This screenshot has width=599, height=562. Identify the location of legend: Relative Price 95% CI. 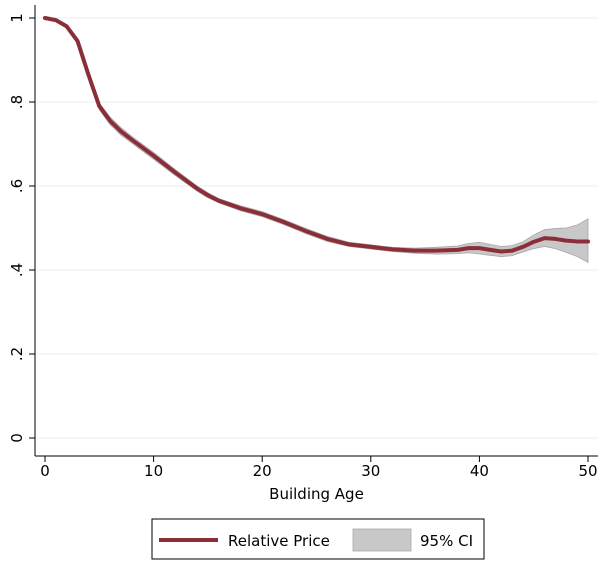
(318, 539).